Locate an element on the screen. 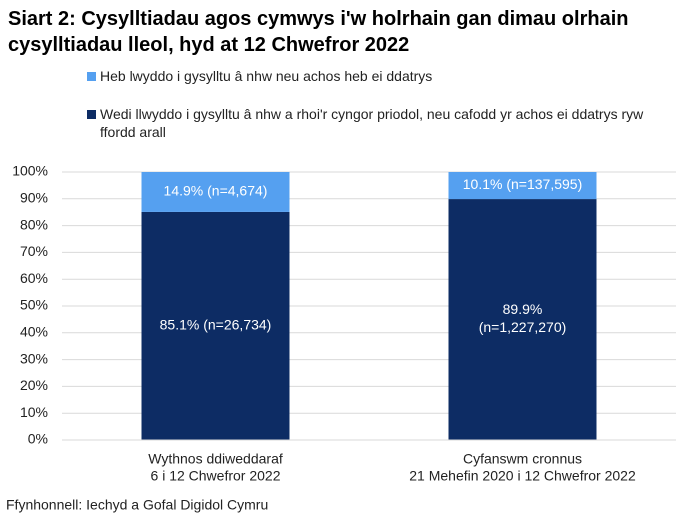  value-label: 10.1% (n=137,595) is located at coordinates (522, 184).